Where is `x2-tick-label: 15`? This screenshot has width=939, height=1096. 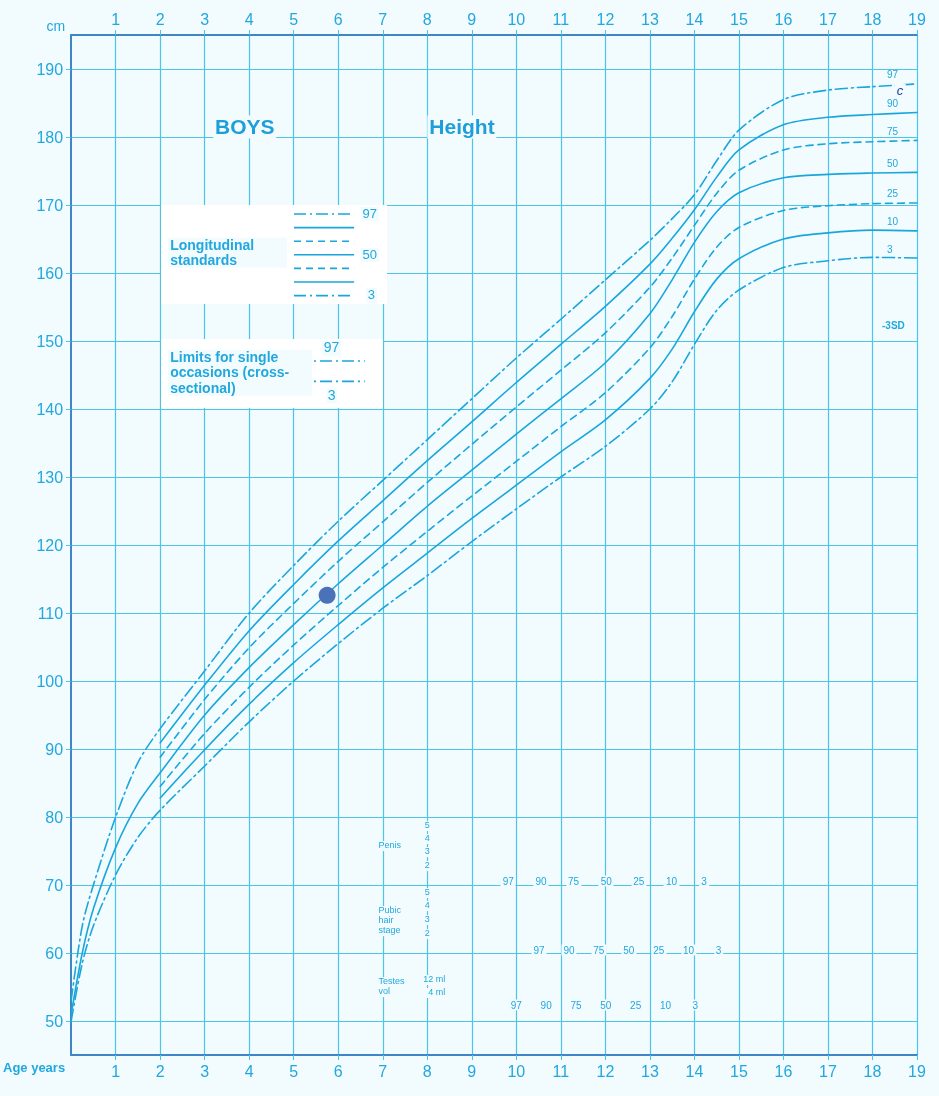 x2-tick-label: 15 is located at coordinates (739, 19).